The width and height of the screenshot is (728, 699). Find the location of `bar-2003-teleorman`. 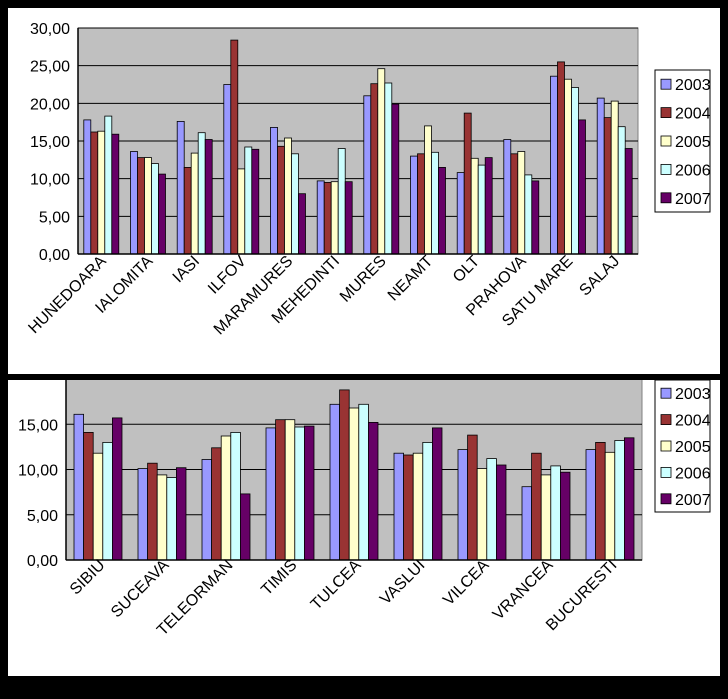

bar-2003-teleorman is located at coordinates (207, 510).